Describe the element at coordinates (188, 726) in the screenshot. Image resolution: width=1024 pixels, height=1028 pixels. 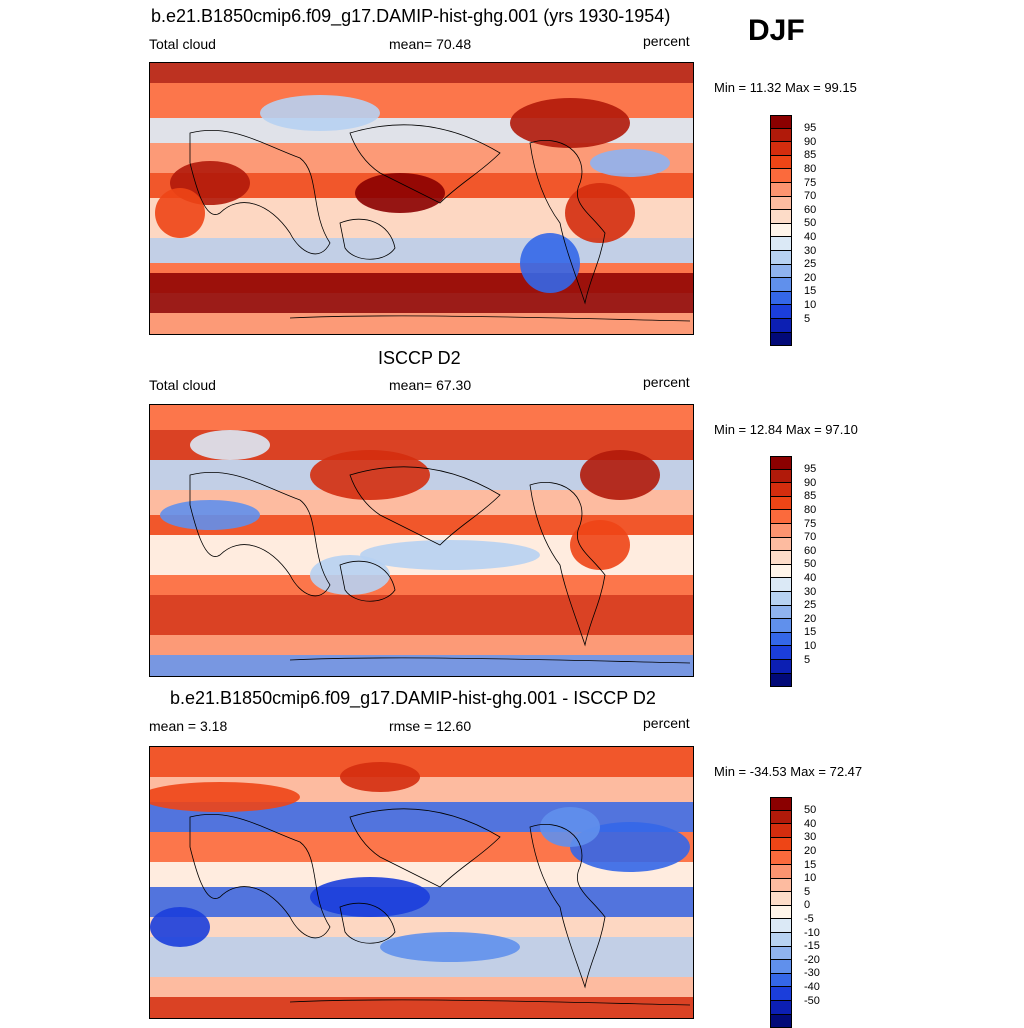
I see `panel-3-mean-label: mean = 3.18` at that location.